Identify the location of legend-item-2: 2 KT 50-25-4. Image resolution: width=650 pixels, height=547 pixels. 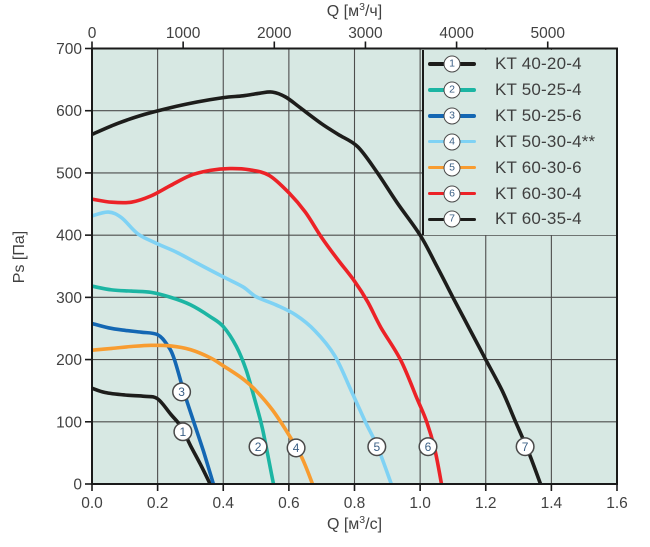
(520, 89).